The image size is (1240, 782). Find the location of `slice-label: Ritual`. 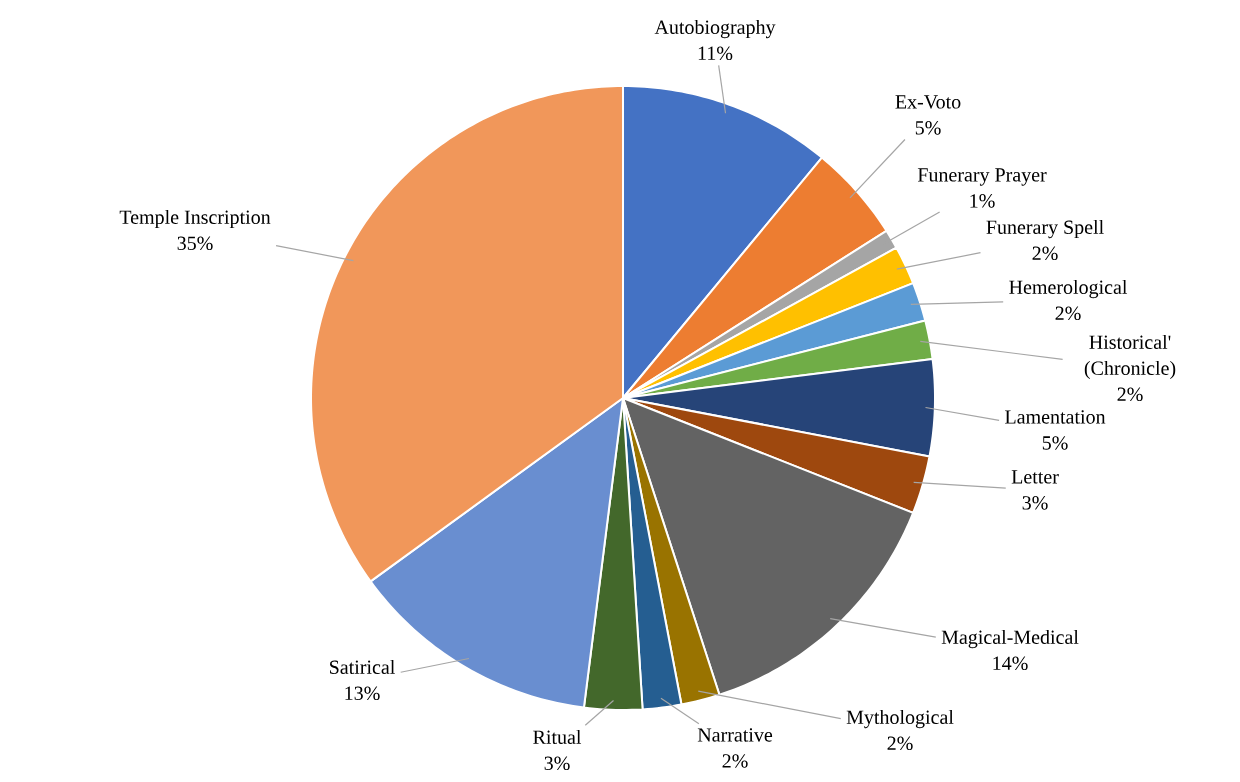

slice-label: Ritual is located at coordinates (557, 736).